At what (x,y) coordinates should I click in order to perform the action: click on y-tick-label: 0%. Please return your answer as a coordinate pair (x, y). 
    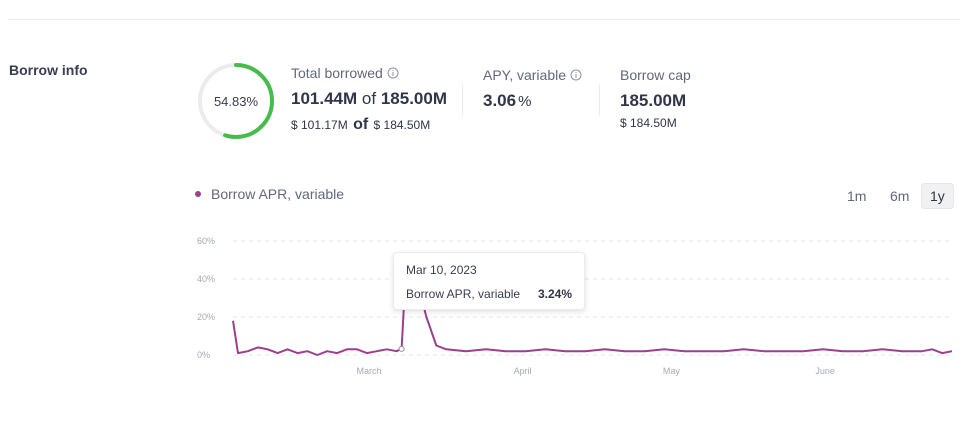
    Looking at the image, I should click on (203, 355).